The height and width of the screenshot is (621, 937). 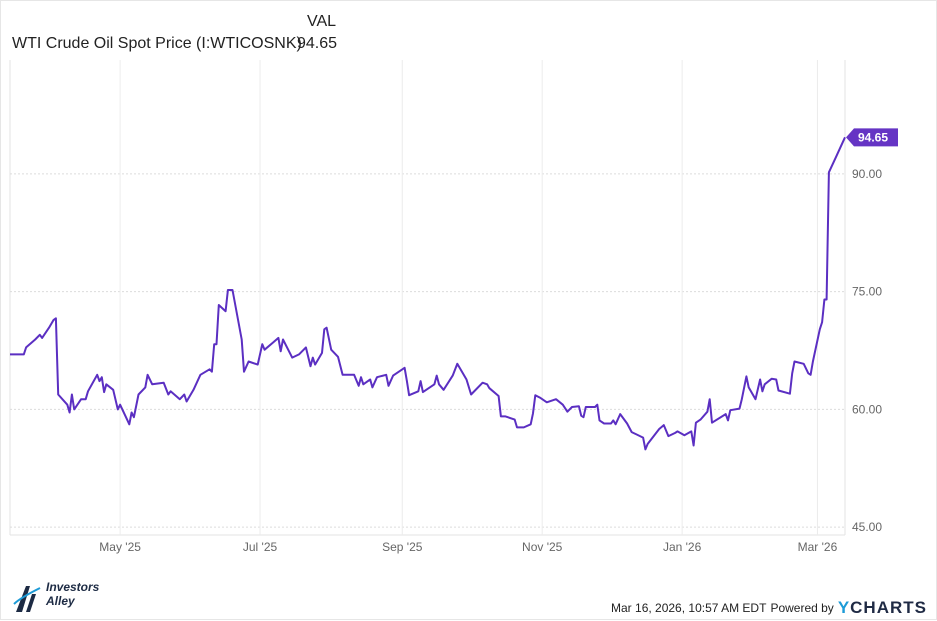 What do you see at coordinates (317, 43) in the screenshot?
I see `series-legend-value: 94.65` at bounding box center [317, 43].